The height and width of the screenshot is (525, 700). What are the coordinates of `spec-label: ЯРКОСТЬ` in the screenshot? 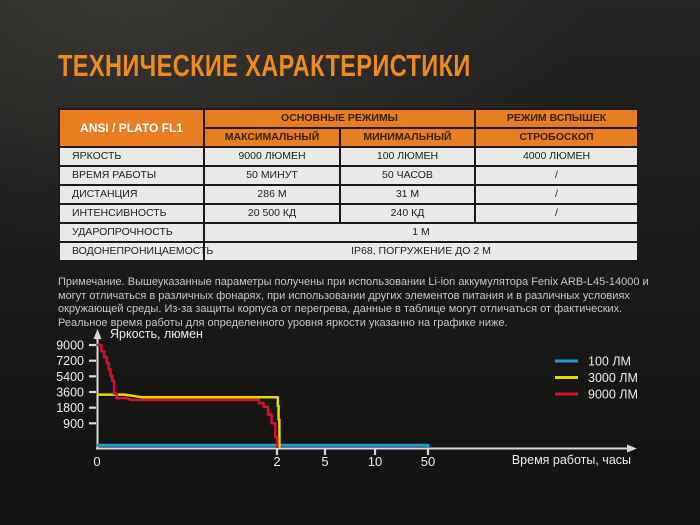 It's located at (131, 156).